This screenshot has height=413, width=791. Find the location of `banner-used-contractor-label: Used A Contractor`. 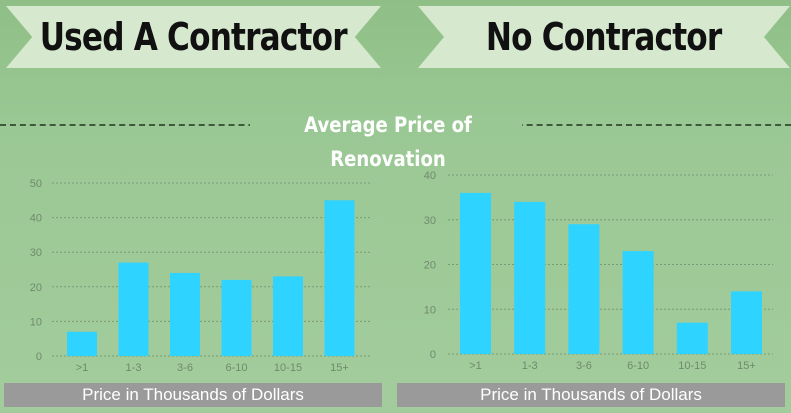

banner-used-contractor-label: Used A Contractor is located at coordinates (193, 37).